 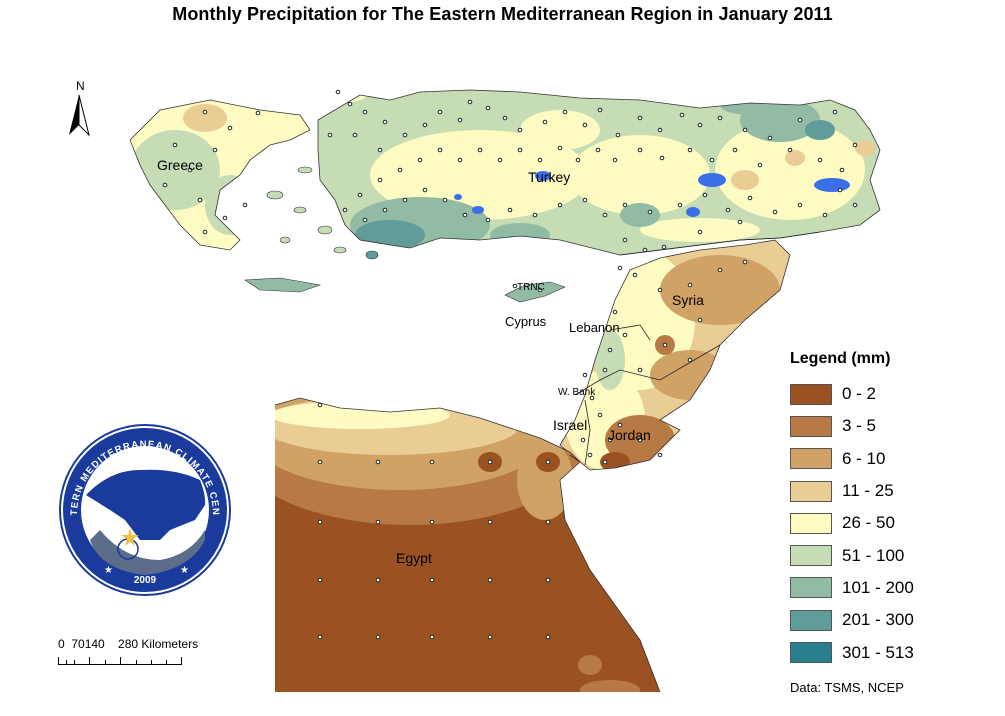 I want to click on legend-item: 301 - 513, so click(x=890, y=652).